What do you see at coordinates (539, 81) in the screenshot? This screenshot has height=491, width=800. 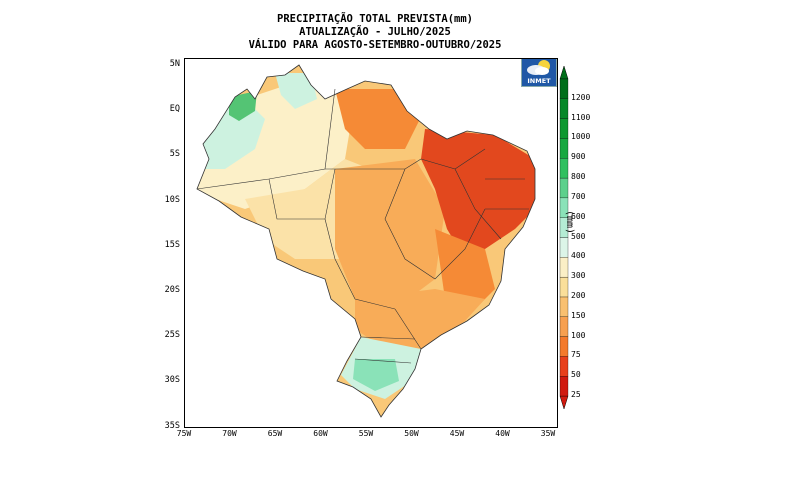 I see `inmet-logo-text: INMET` at bounding box center [539, 81].